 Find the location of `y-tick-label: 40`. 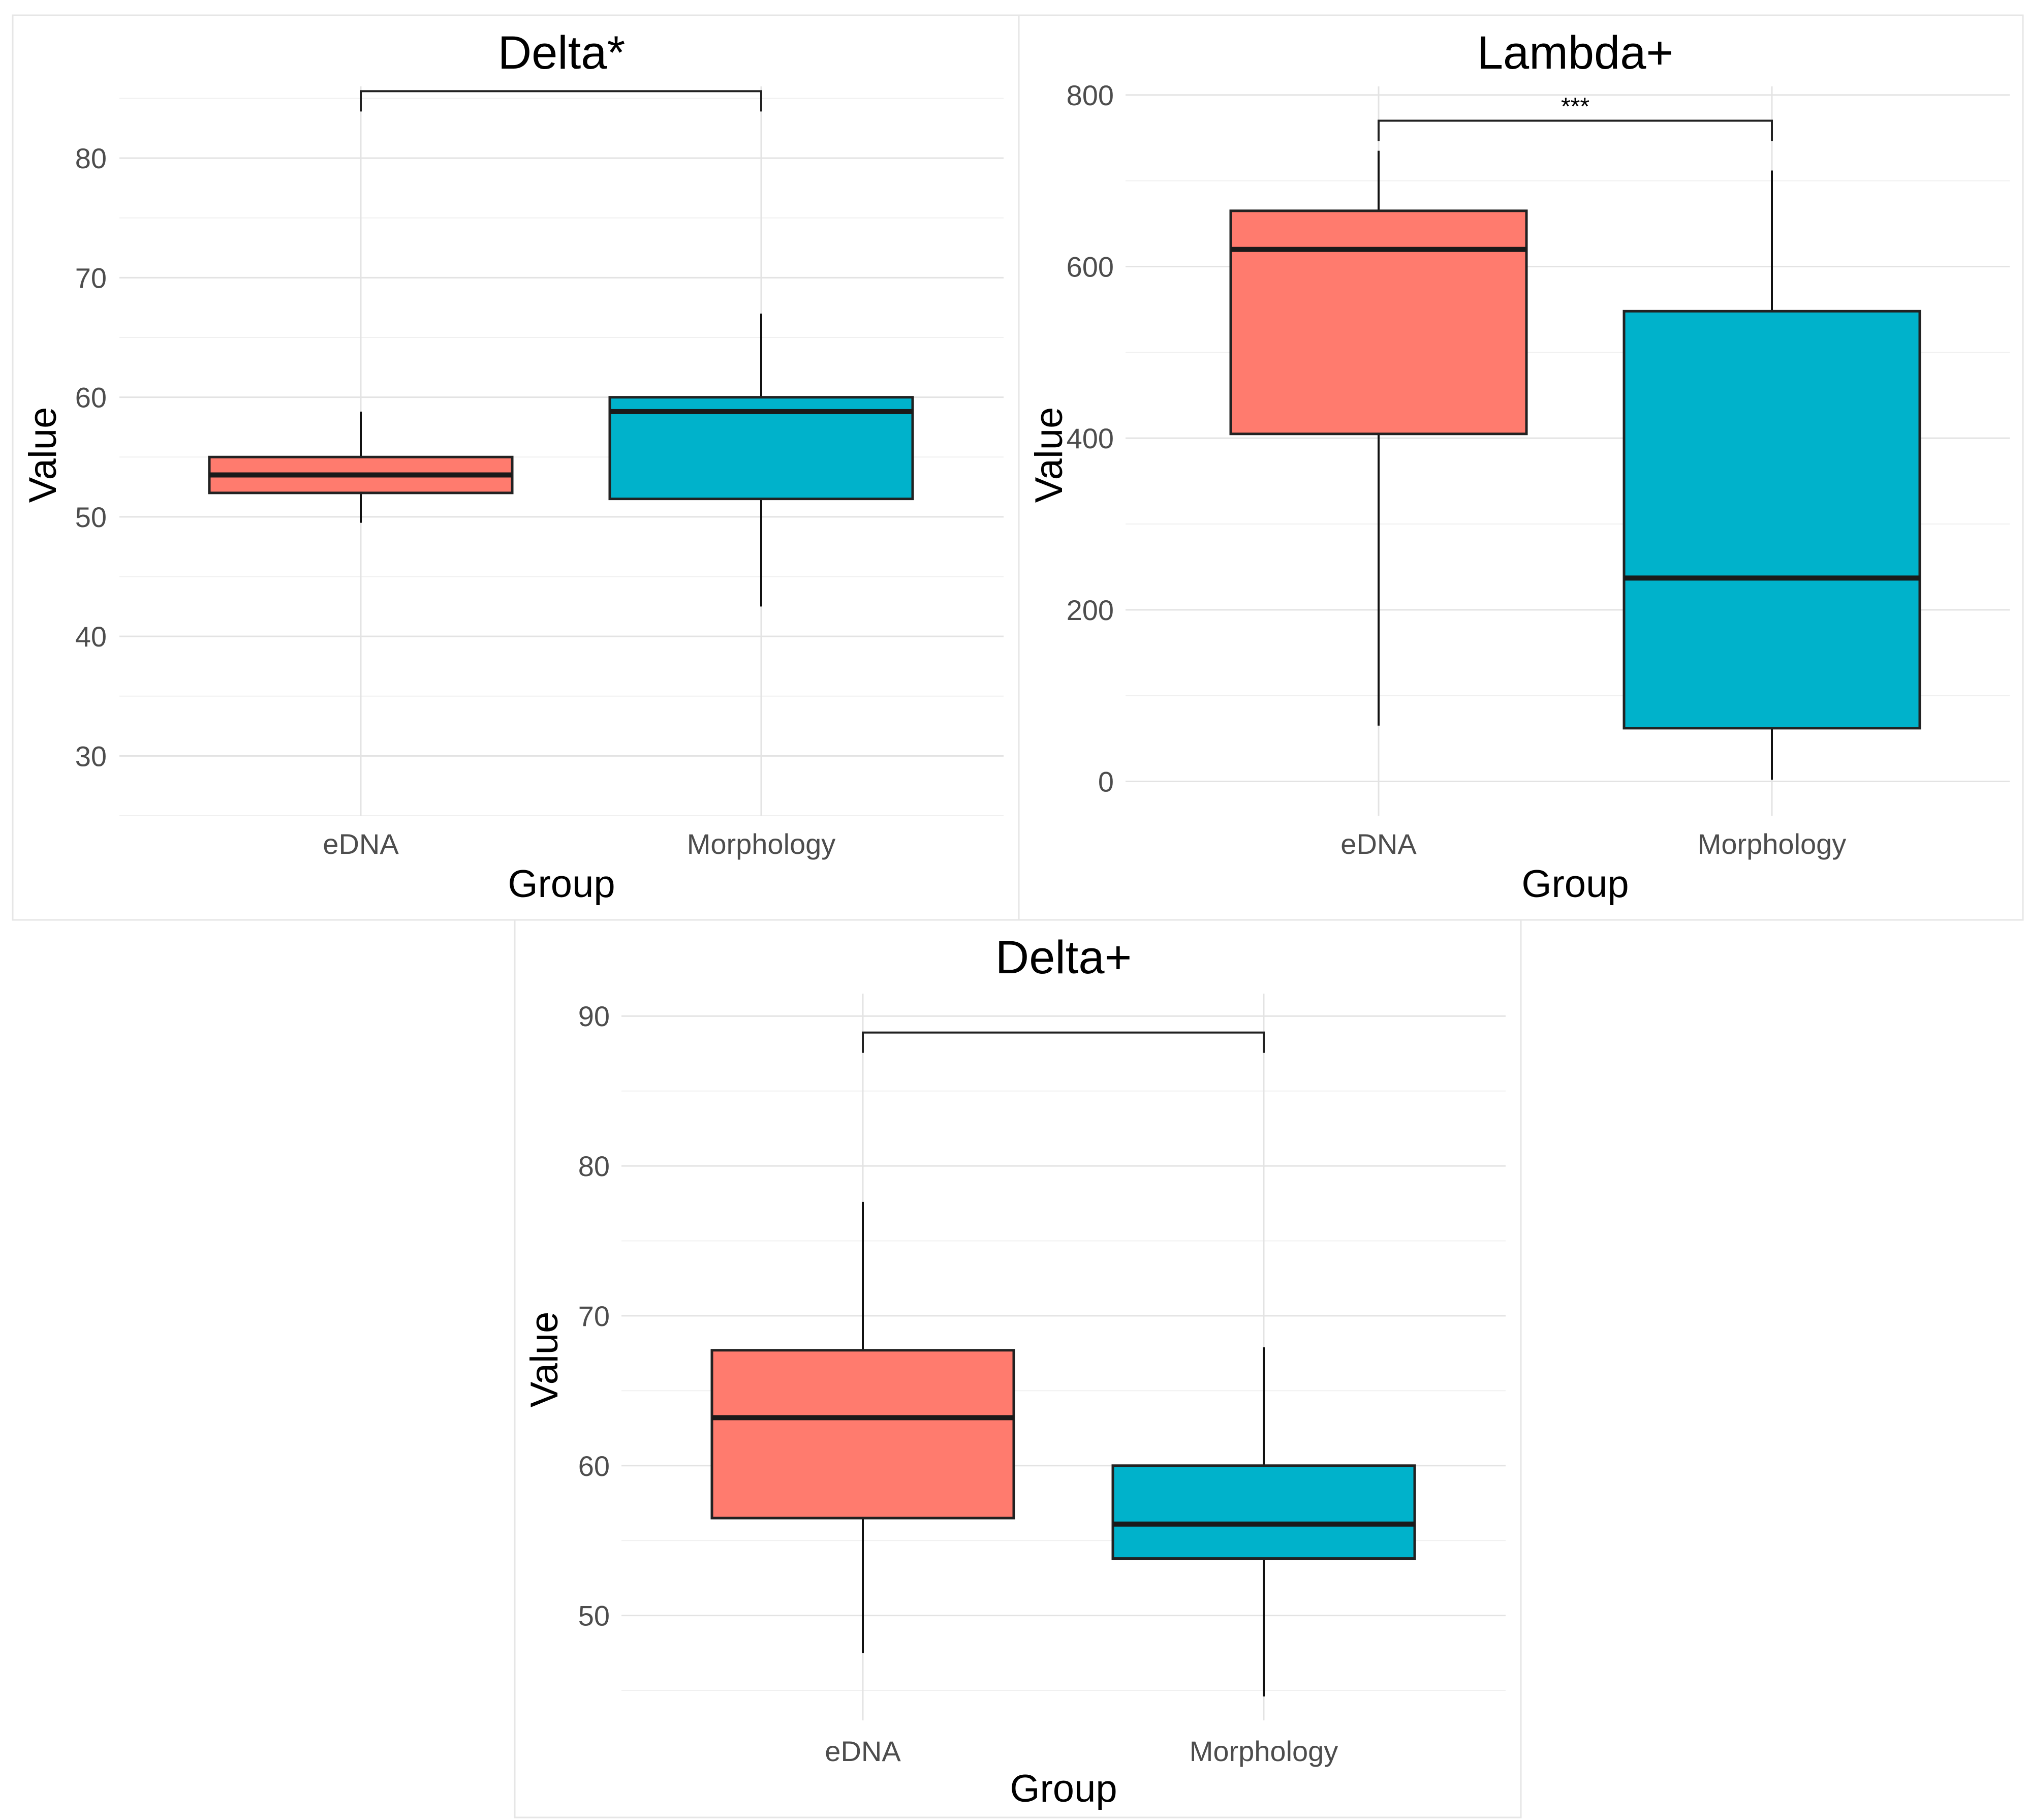

y-tick-label: 40 is located at coordinates (91, 637).